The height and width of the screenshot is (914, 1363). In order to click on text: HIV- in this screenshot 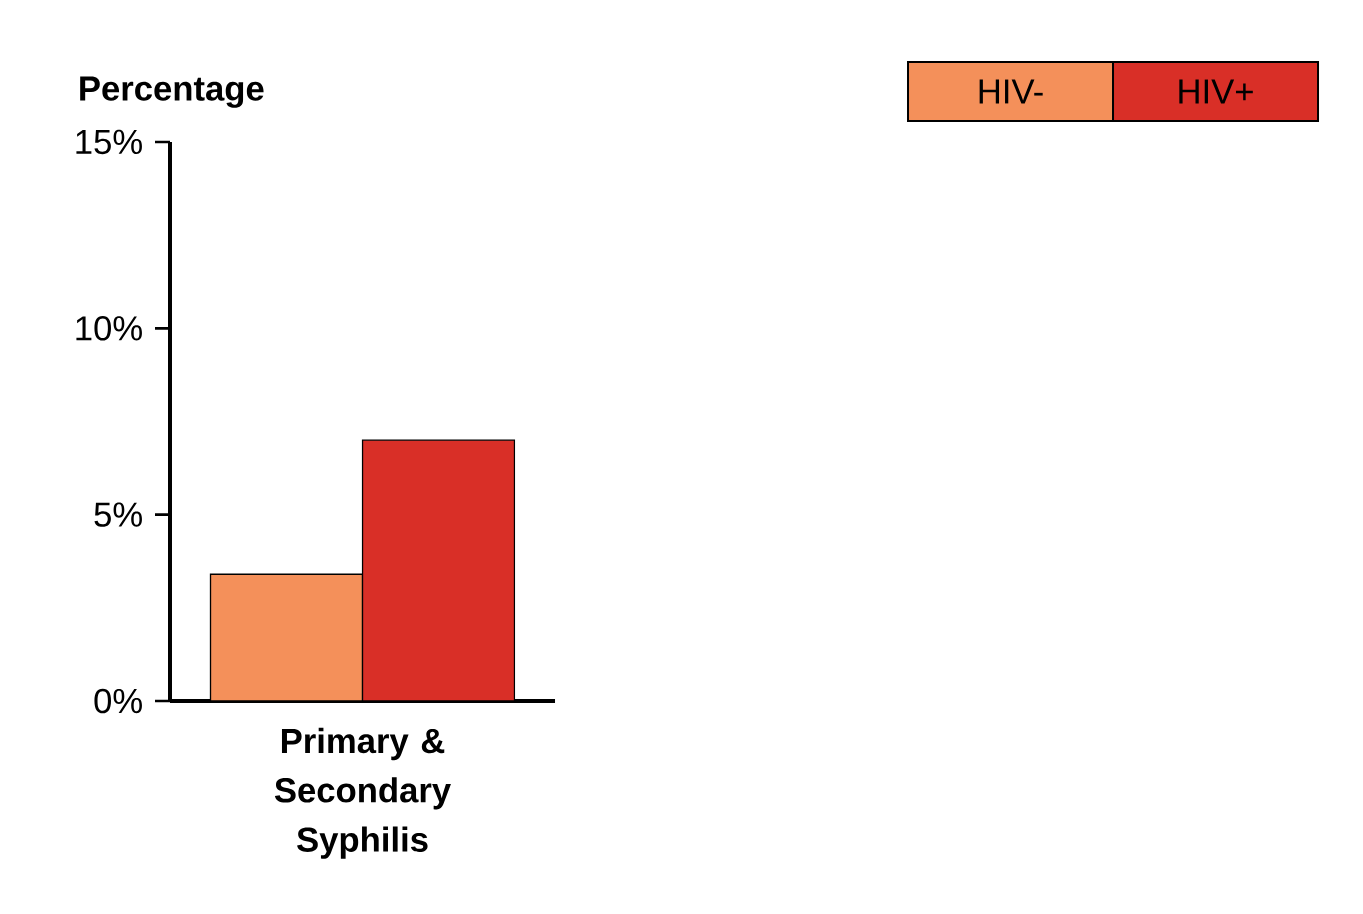, I will do `click(1011, 91)`.